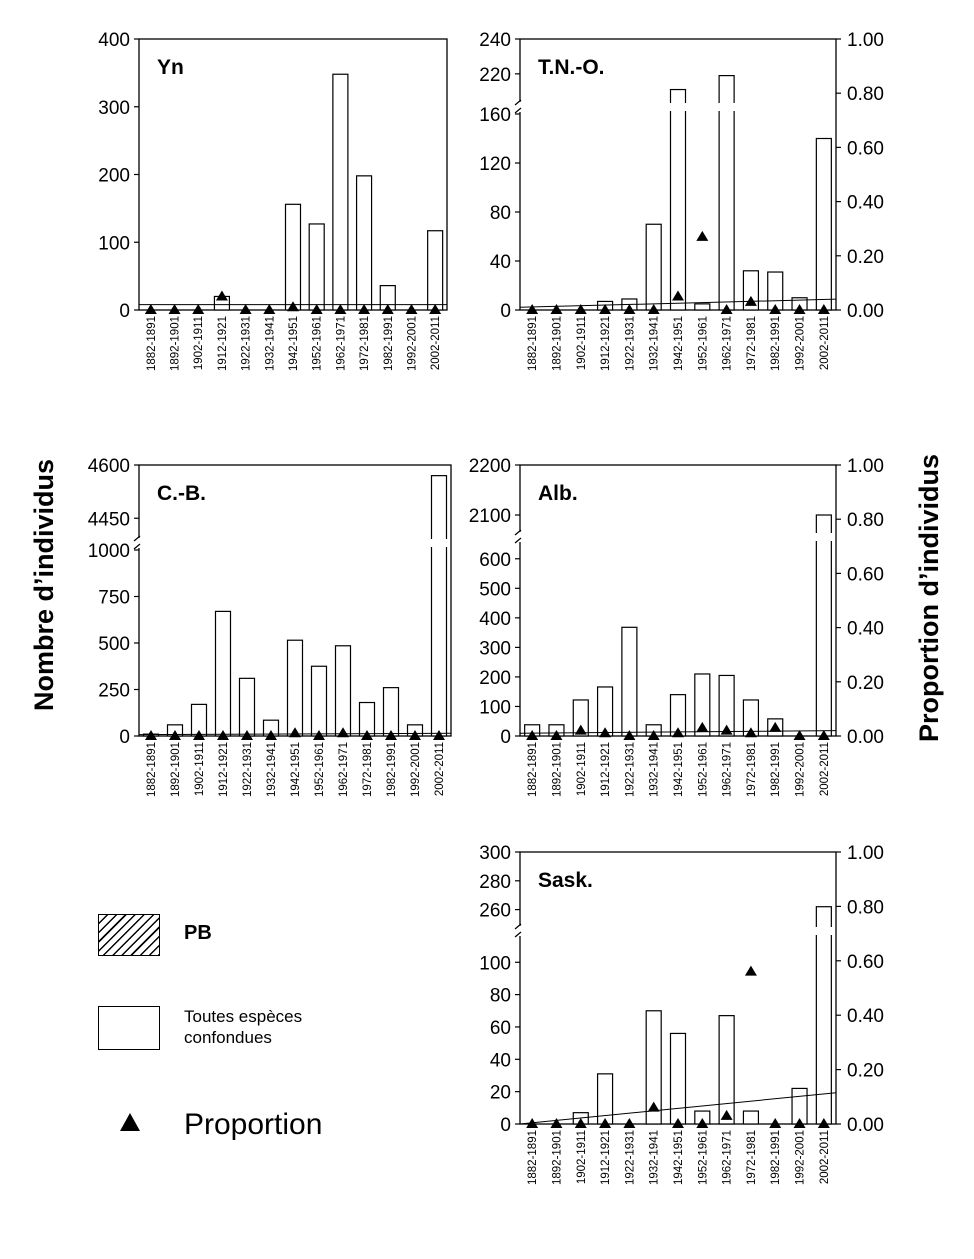  Describe the element at coordinates (678, 1108) in the screenshot. I see `trend-line` at that location.